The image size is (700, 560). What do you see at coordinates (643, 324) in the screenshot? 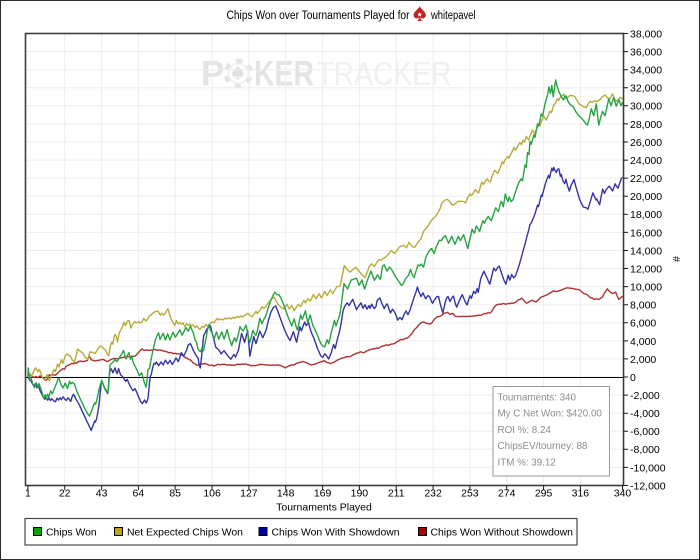
I see `svg-text: 6,000` at bounding box center [643, 324].